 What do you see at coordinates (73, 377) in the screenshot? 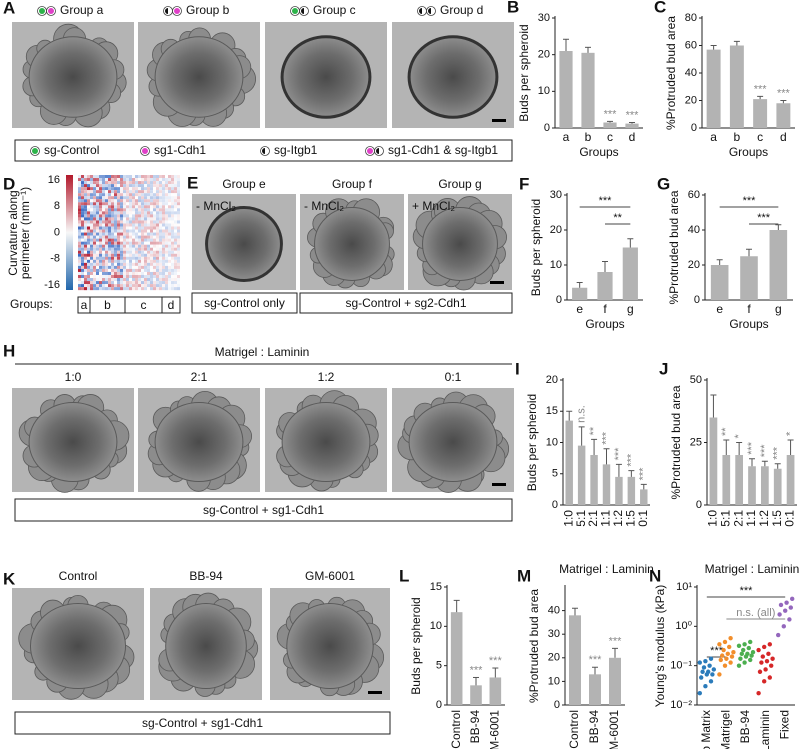
I see `ratio-label: 1:0` at bounding box center [73, 377].